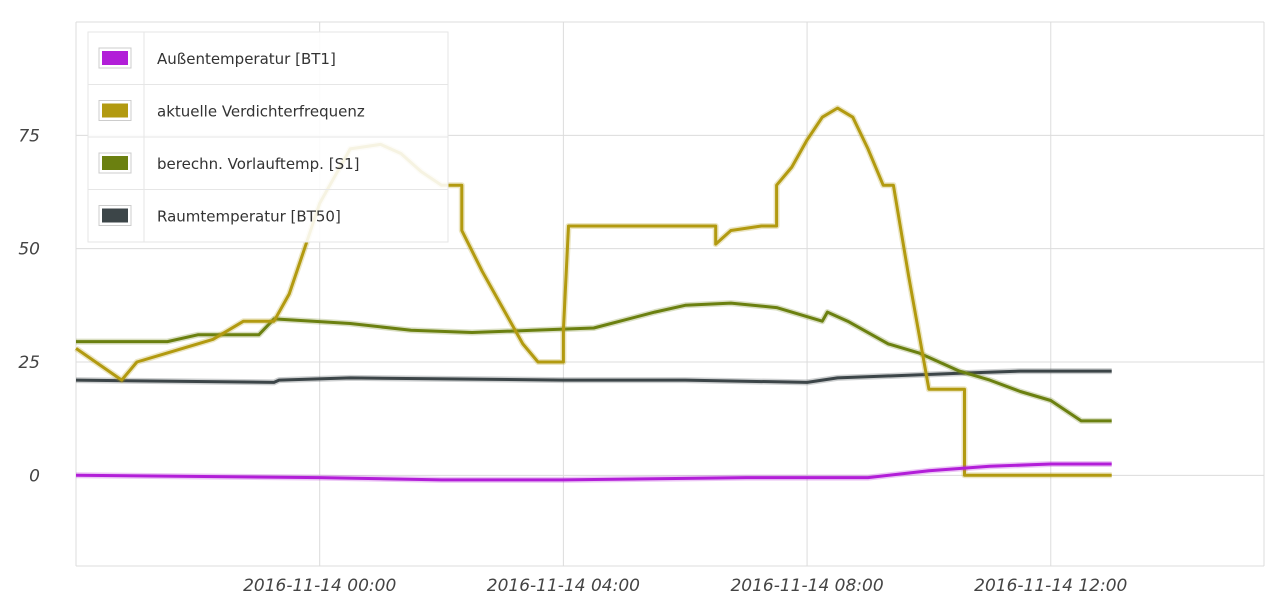 This screenshot has height=611, width=1280. Describe the element at coordinates (1050, 586) in the screenshot. I see `x-tick-label: 2016-11-14 12:00` at that location.